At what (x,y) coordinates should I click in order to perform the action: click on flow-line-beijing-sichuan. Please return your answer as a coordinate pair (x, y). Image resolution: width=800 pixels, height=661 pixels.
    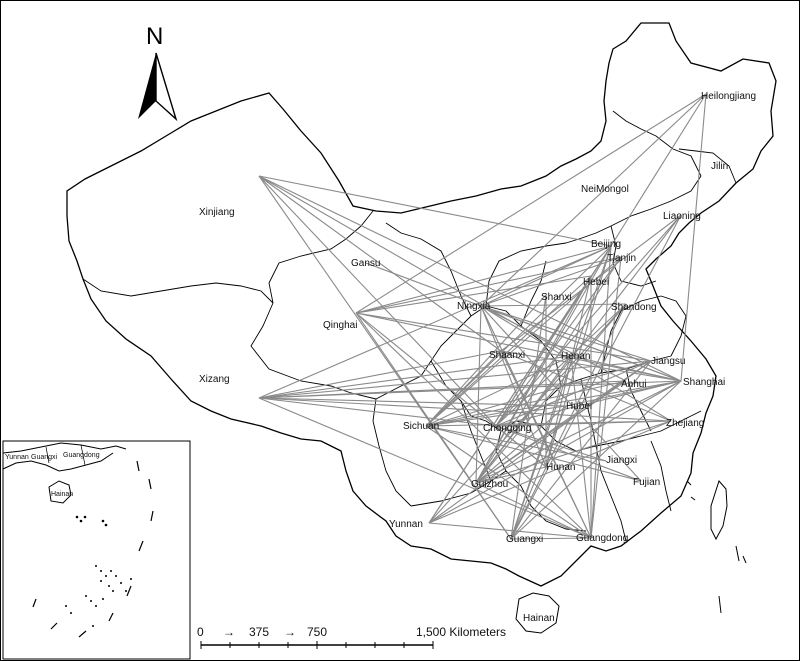
    Looking at the image, I should click on (518, 336).